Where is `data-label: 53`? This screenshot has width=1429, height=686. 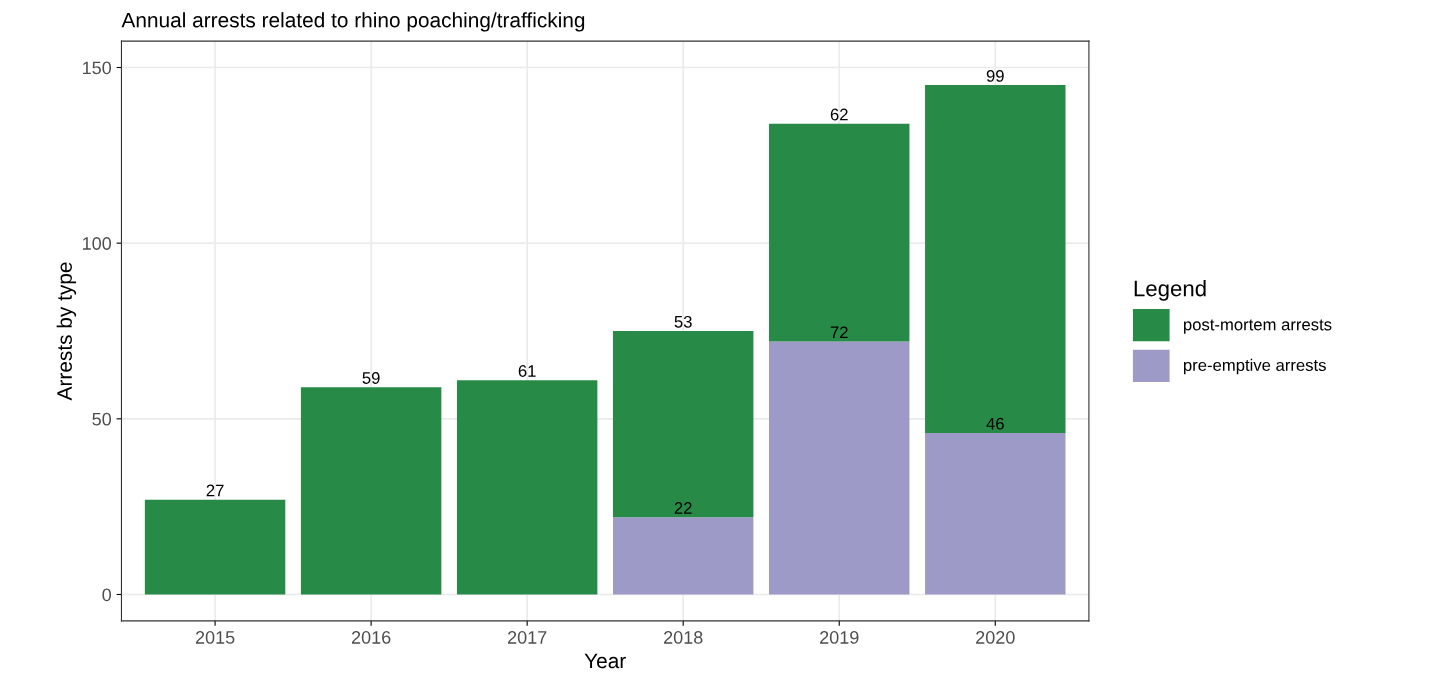 data-label: 53 is located at coordinates (683, 321).